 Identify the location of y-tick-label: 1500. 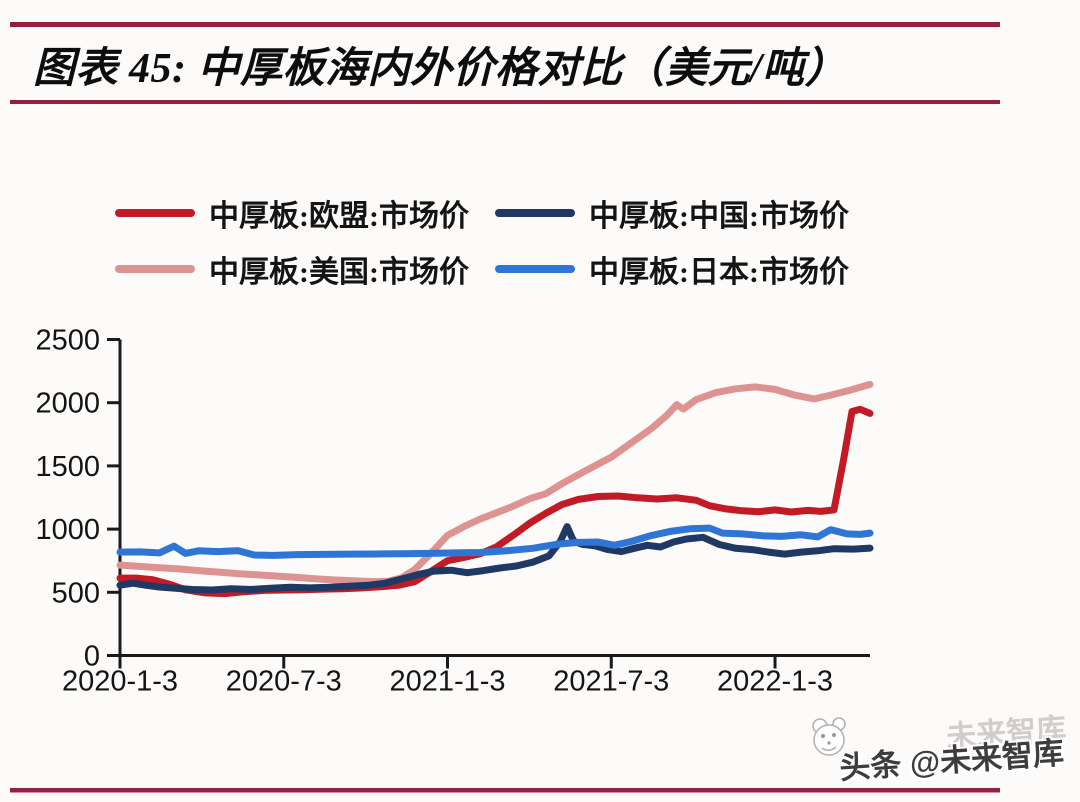
(67, 467).